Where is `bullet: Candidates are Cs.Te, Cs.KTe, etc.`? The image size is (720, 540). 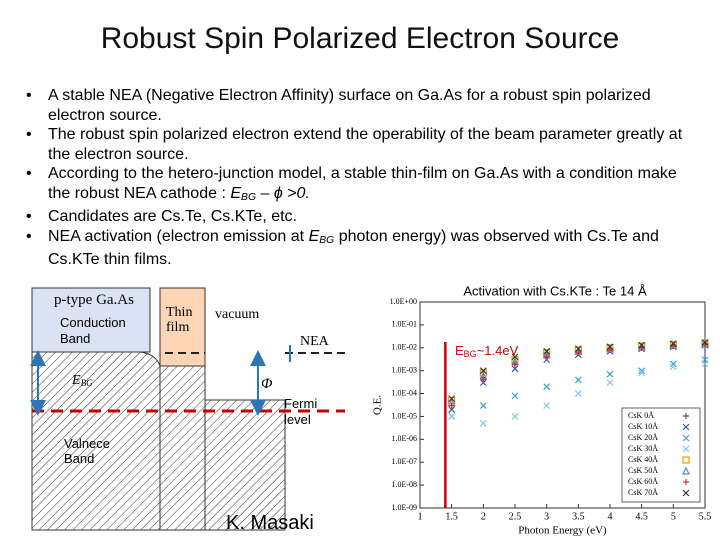 bullet: Candidates are Cs.Te, Cs.KTe, etc. is located at coordinates (364, 217).